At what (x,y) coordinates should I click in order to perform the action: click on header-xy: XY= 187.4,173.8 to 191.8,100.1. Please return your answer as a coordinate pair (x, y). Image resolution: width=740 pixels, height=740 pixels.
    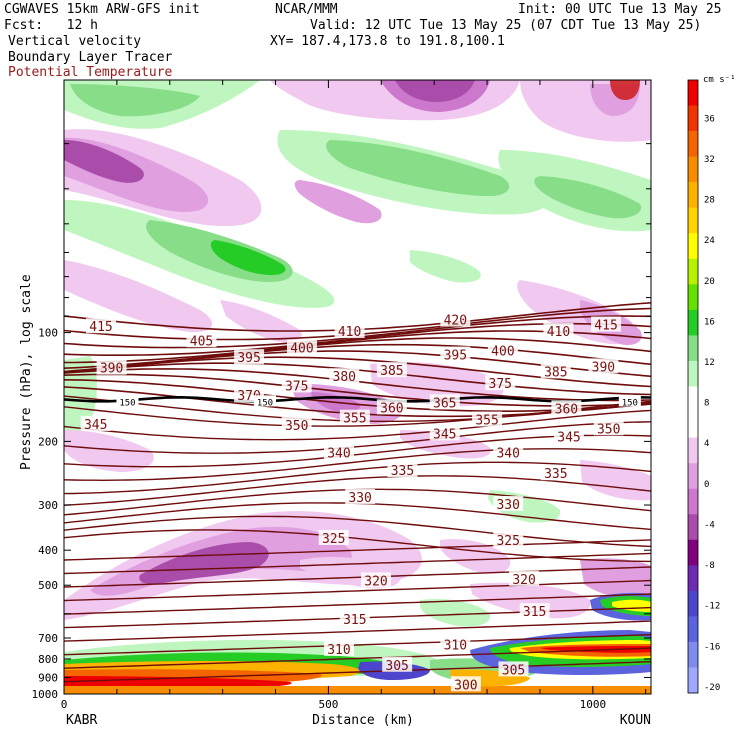
    Looking at the image, I should click on (387, 41).